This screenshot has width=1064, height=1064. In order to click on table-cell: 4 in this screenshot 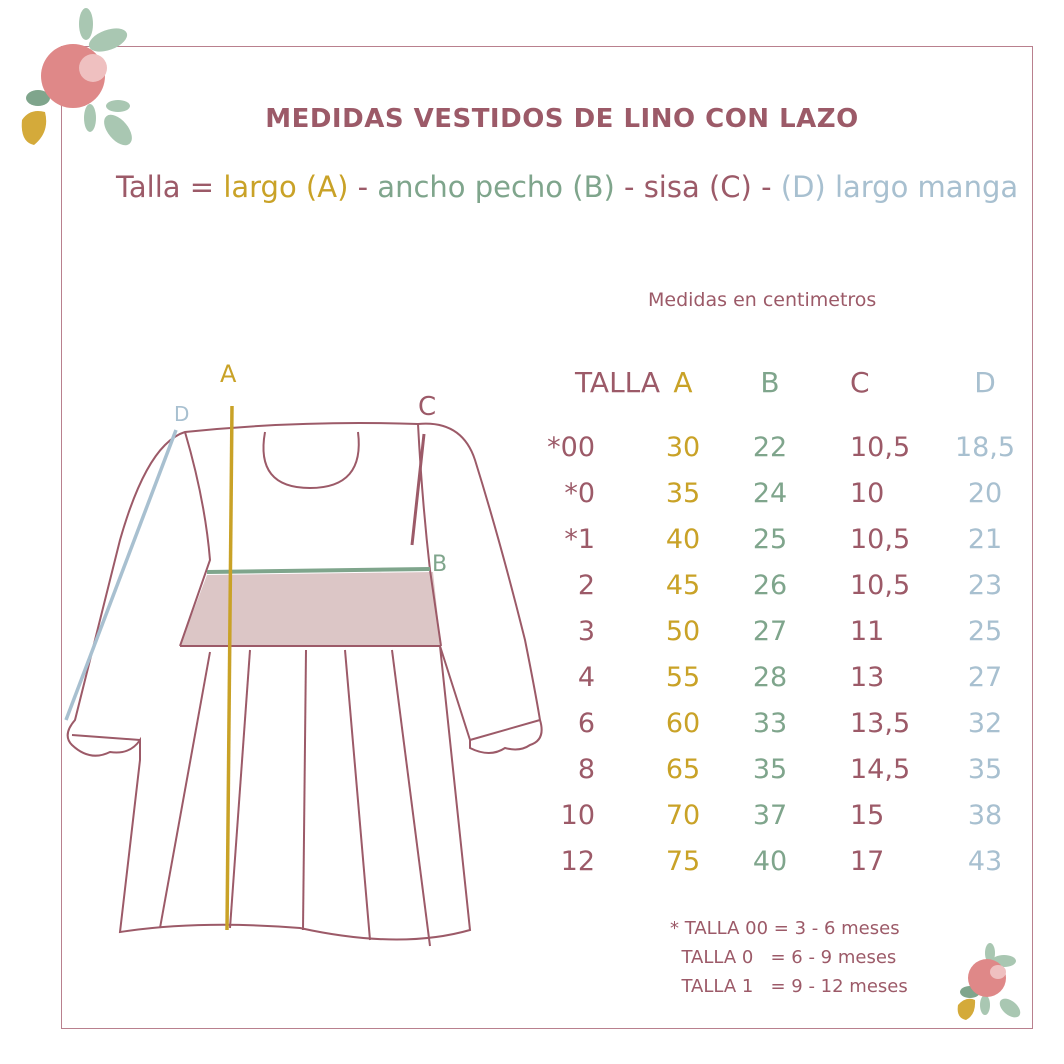, I will do `click(586, 677)`.